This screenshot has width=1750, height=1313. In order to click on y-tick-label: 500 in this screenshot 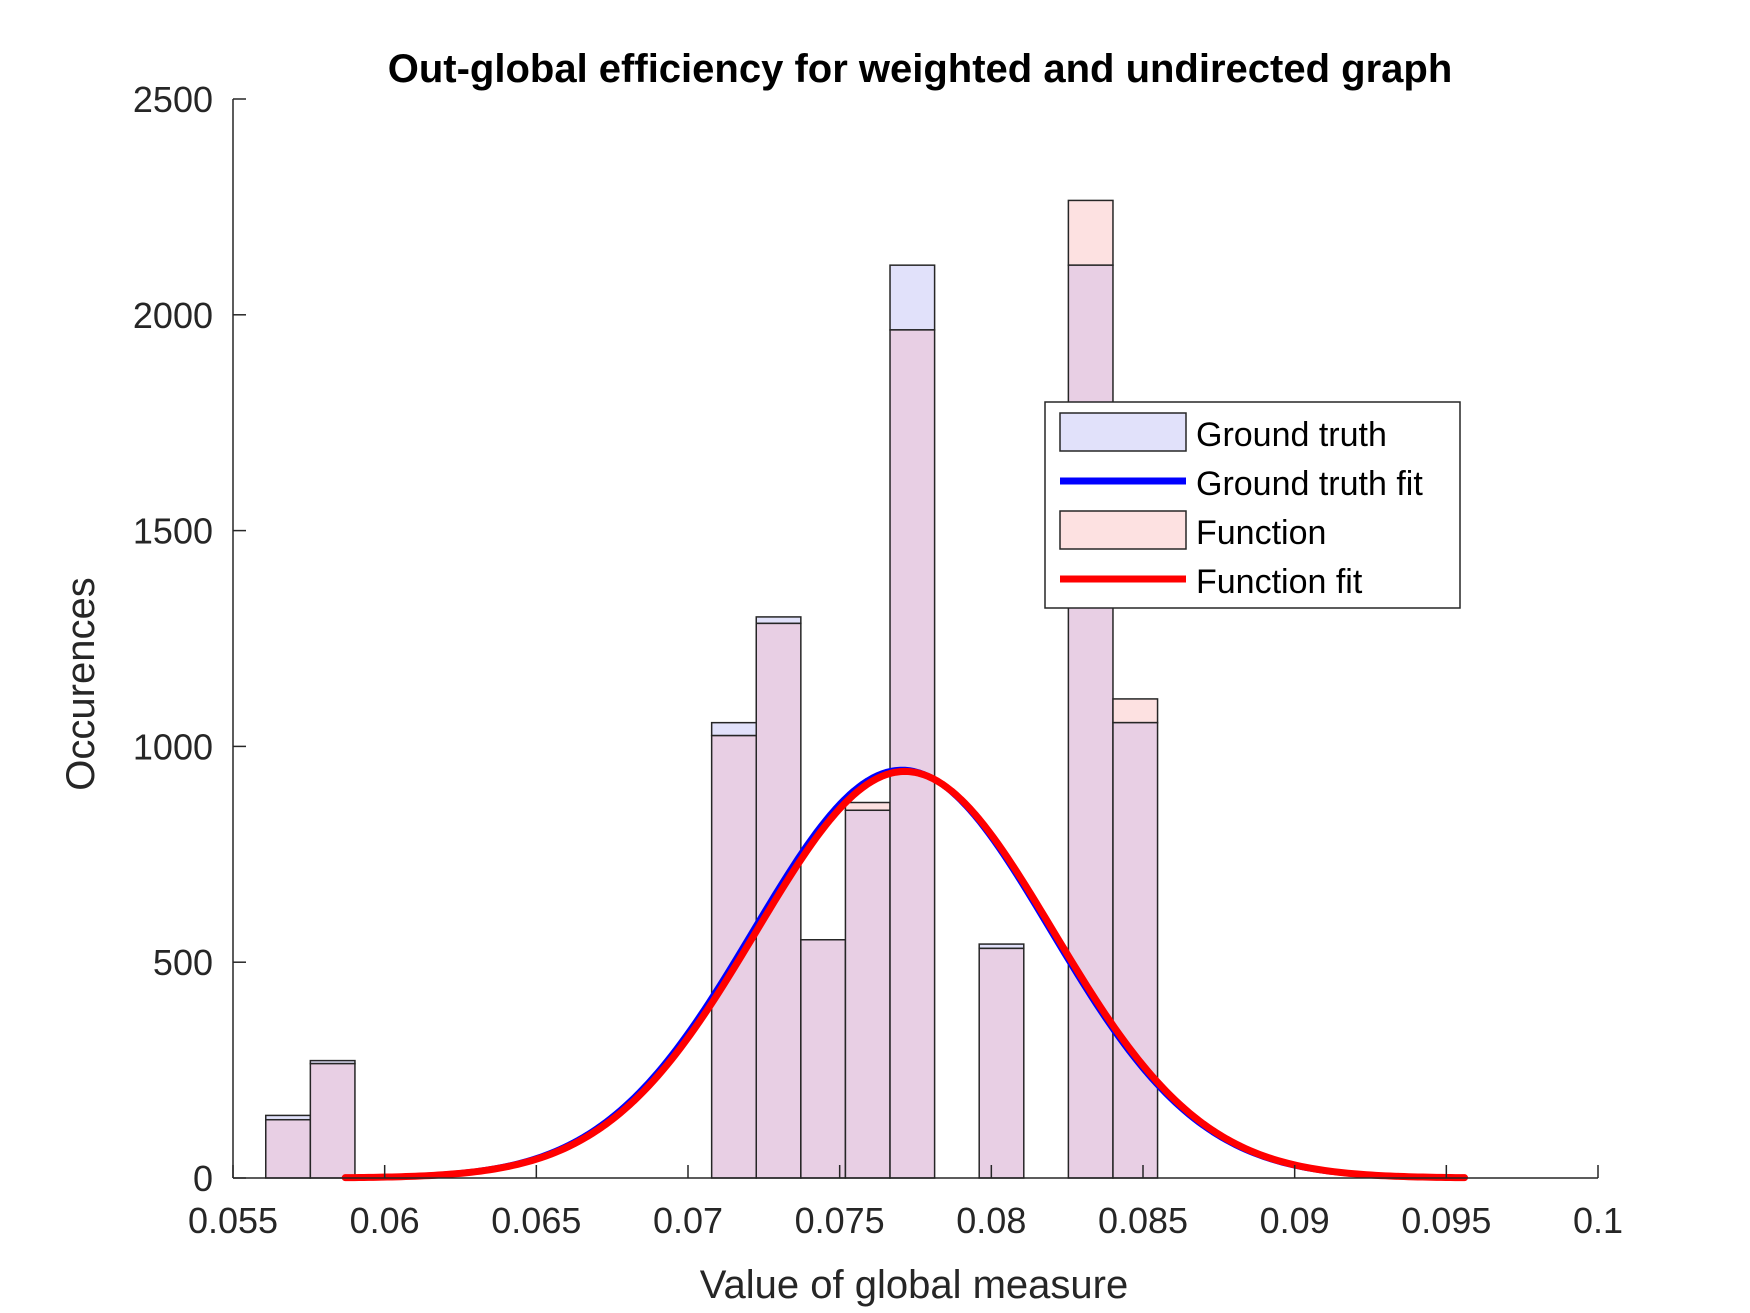, I will do `click(183, 962)`.